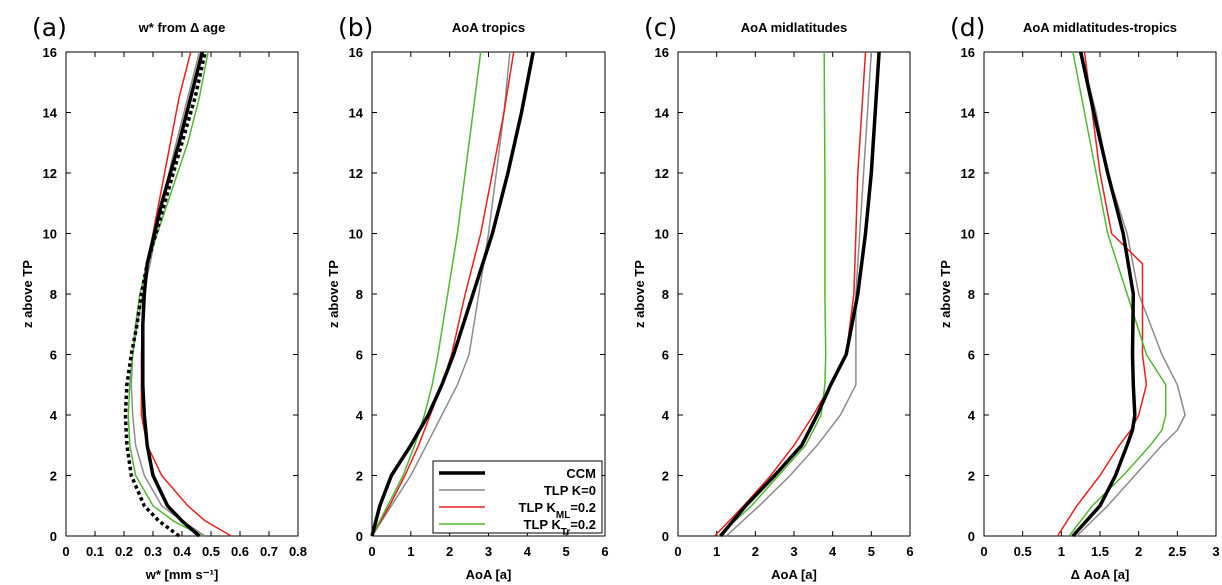  Describe the element at coordinates (182, 574) in the screenshot. I see `x-axis-label: w* [mm s⁻¹]` at that location.